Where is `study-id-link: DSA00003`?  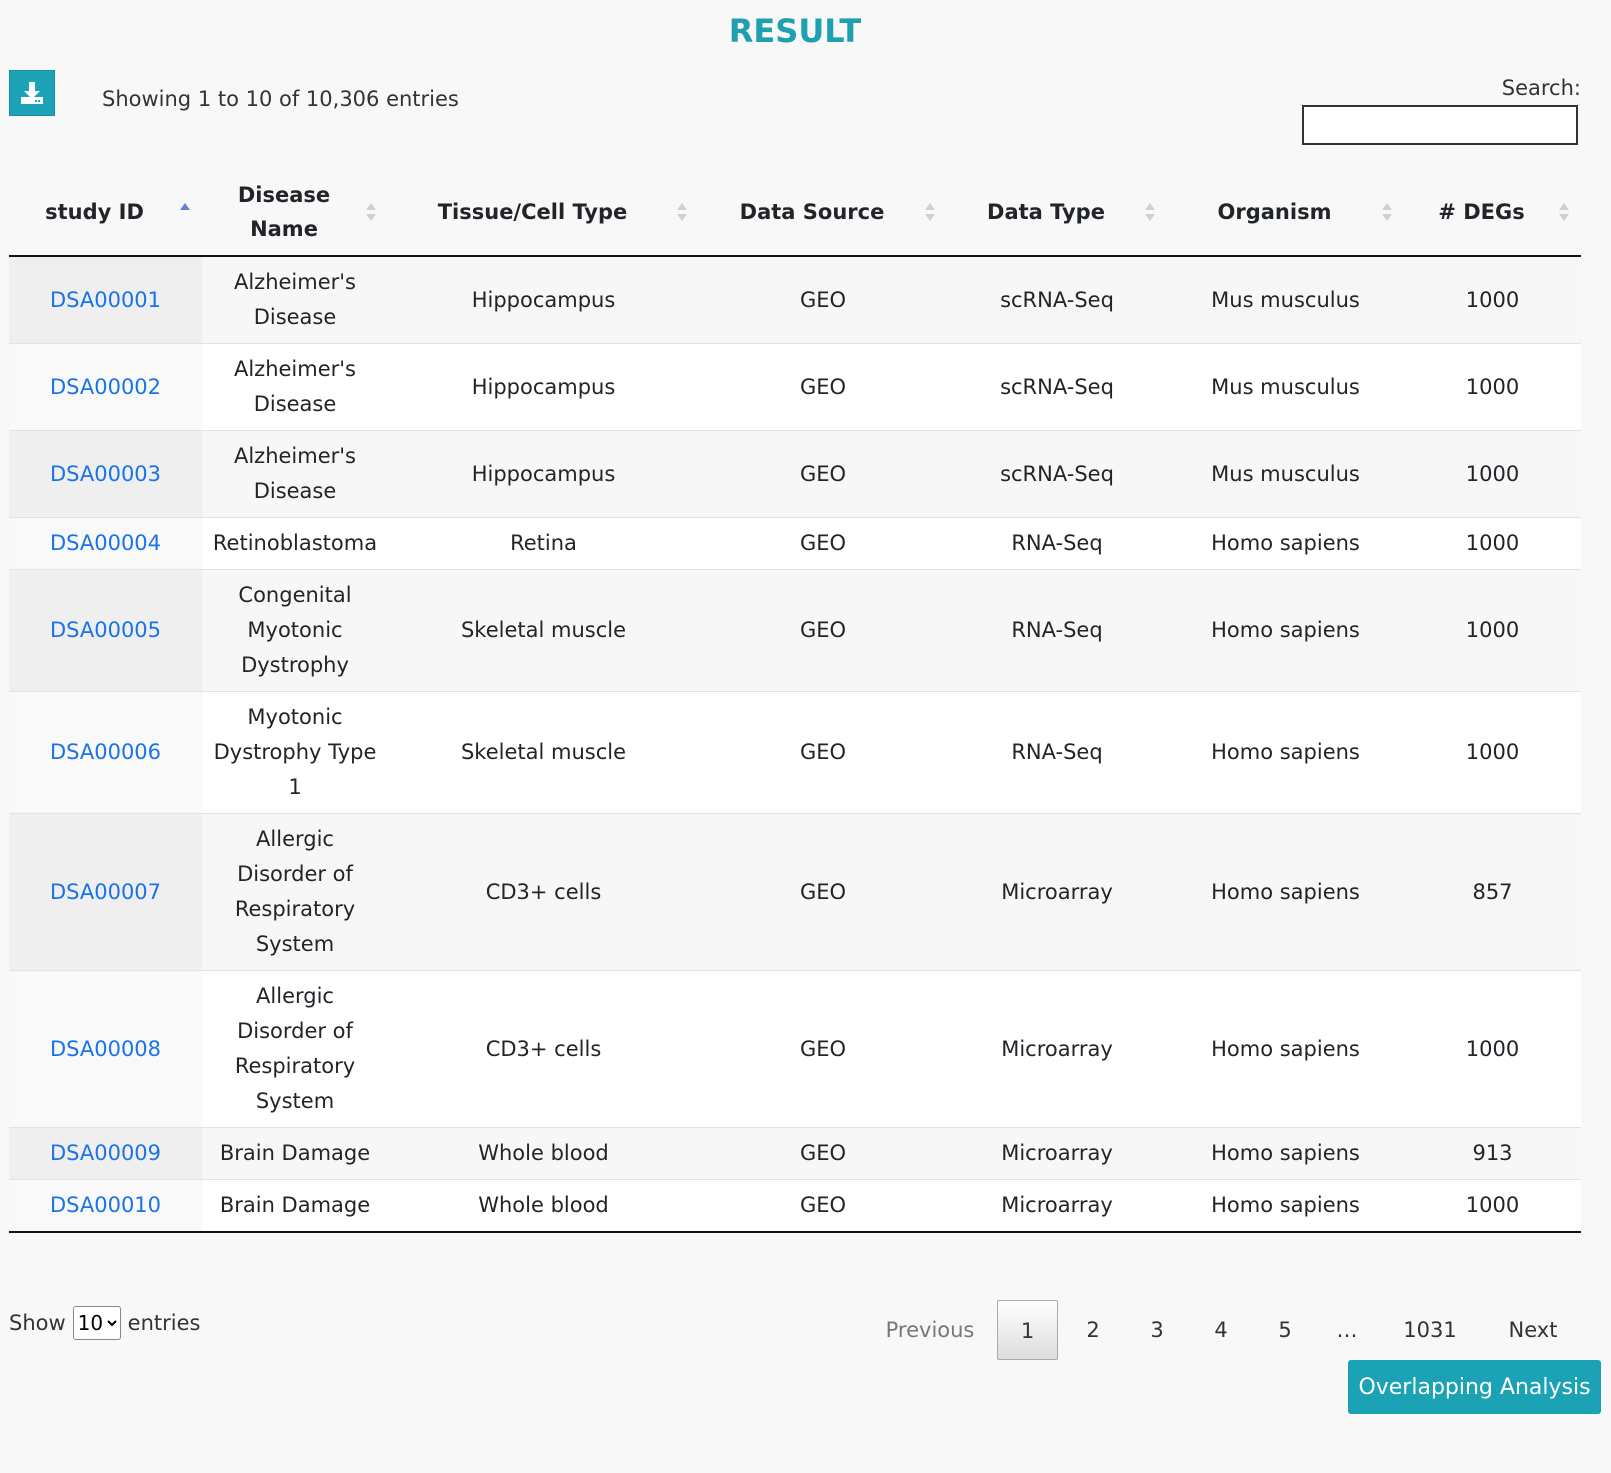
study-id-link: DSA00003 is located at coordinates (105, 473).